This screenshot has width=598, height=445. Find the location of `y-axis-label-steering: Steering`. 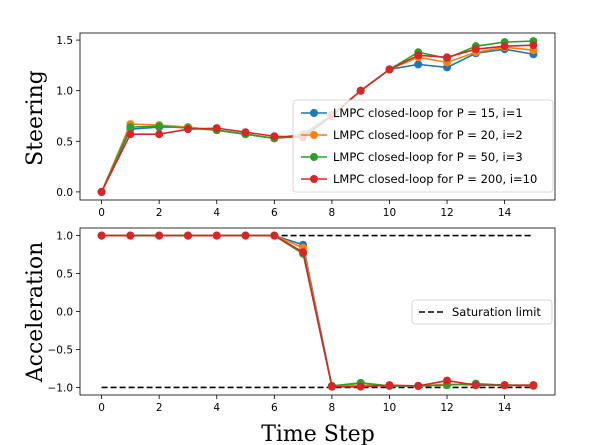

y-axis-label-steering: Steering is located at coordinates (35, 118).